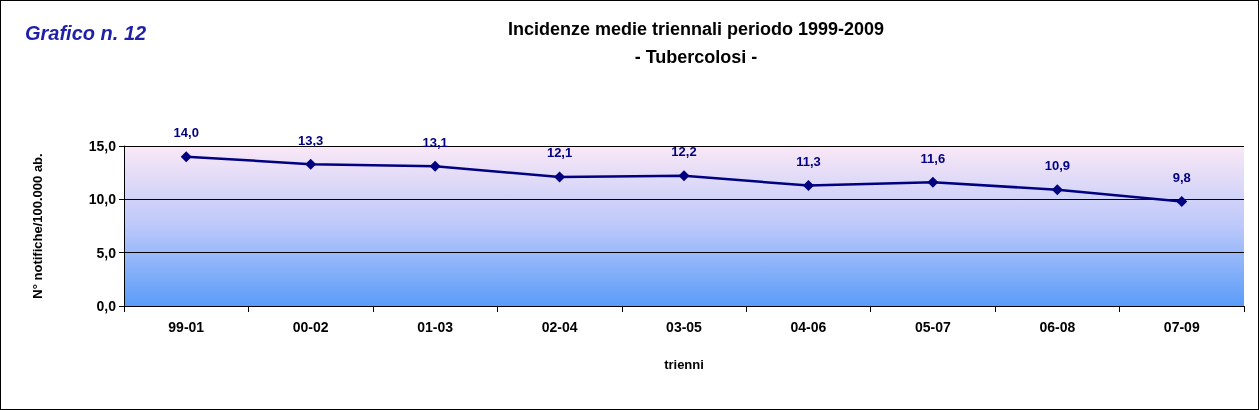  Describe the element at coordinates (1181, 327) in the screenshot. I see `x-tick-label: 07-09` at that location.